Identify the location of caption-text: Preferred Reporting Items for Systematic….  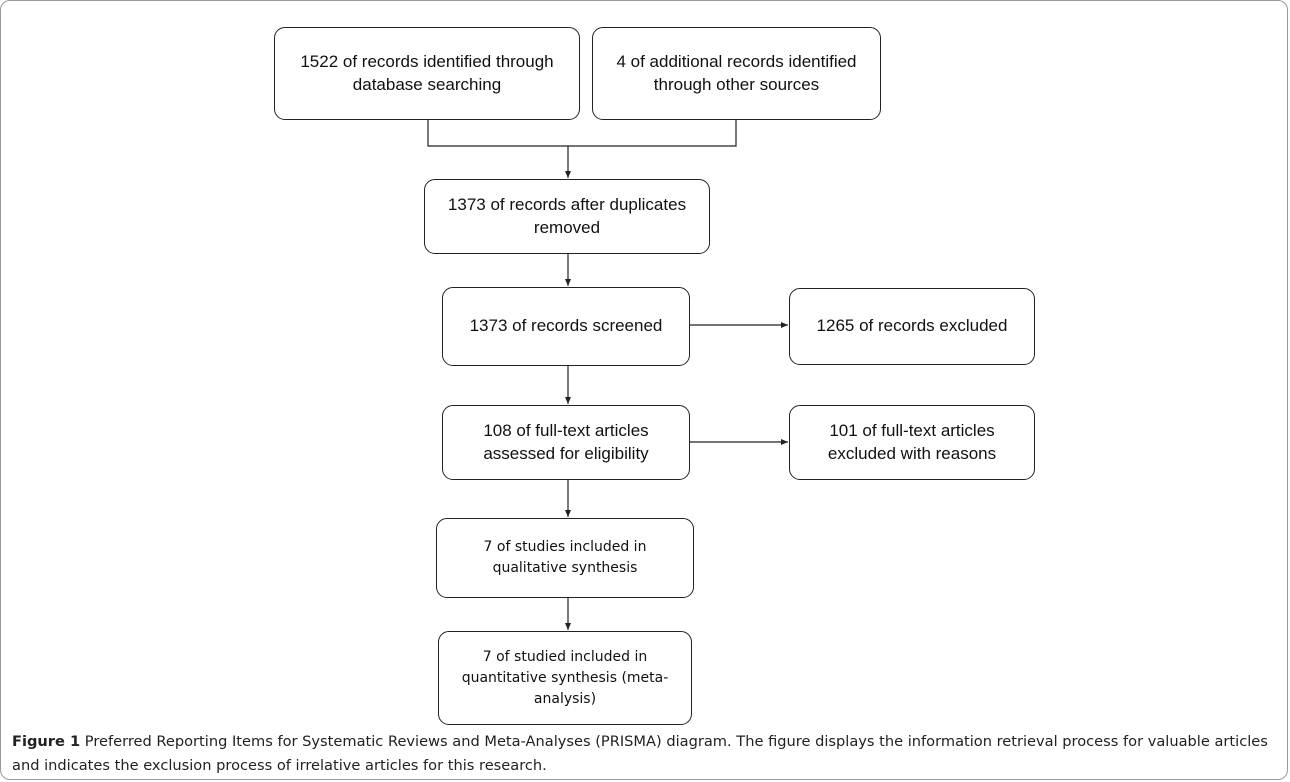
(640, 753).